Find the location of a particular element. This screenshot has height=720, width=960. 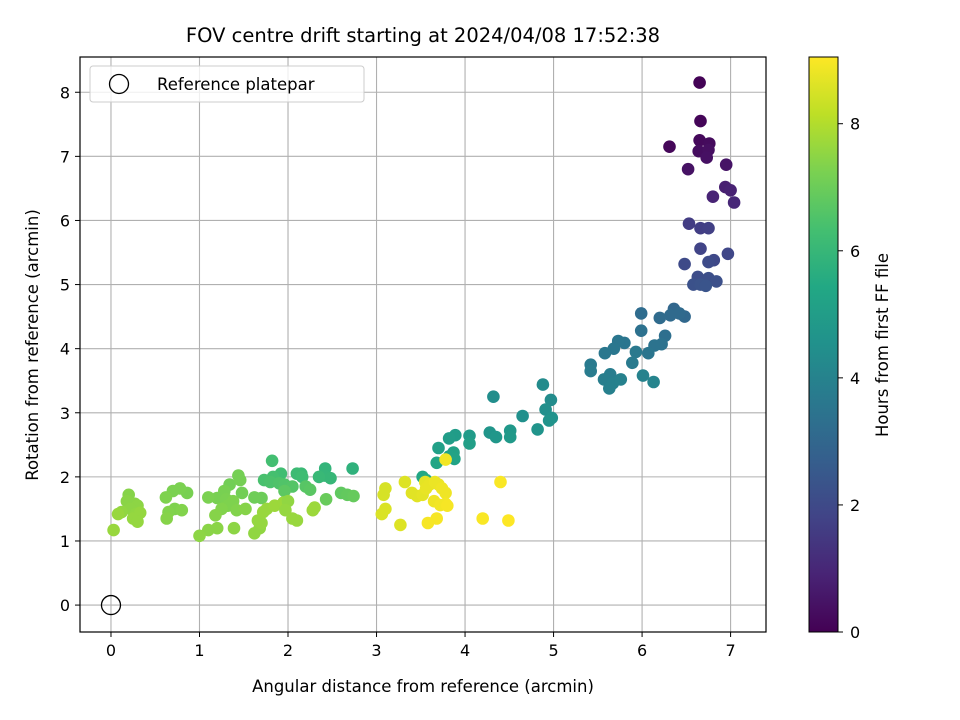

y-tick-label: 7 is located at coordinates (65, 156).